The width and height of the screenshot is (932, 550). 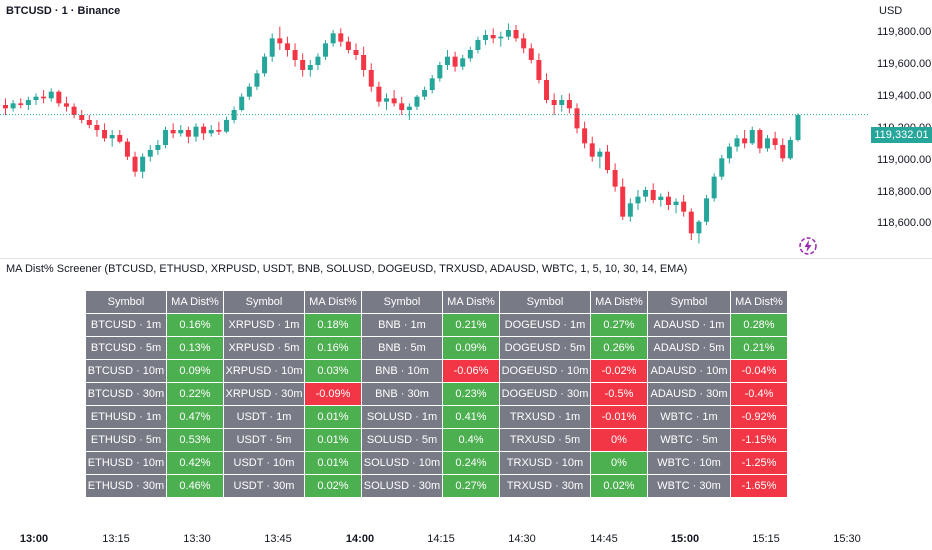 What do you see at coordinates (545, 463) in the screenshot?
I see `symbol-cell: TRXUSD · 10m` at bounding box center [545, 463].